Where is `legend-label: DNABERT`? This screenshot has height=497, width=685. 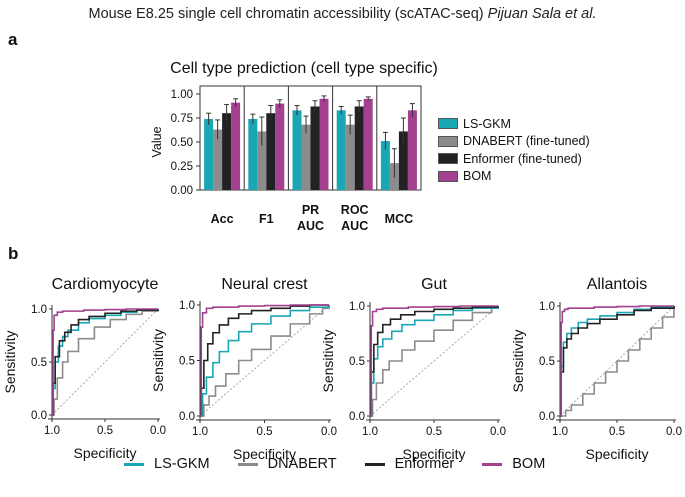
legend-label: DNABERT is located at coordinates (302, 464).